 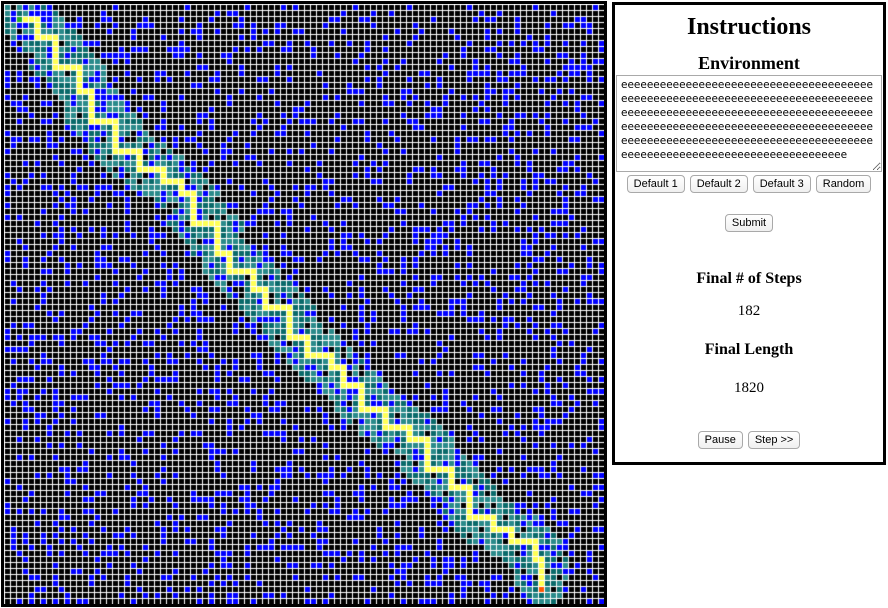 What do you see at coordinates (774, 440) in the screenshot?
I see `step-button: Step >>` at bounding box center [774, 440].